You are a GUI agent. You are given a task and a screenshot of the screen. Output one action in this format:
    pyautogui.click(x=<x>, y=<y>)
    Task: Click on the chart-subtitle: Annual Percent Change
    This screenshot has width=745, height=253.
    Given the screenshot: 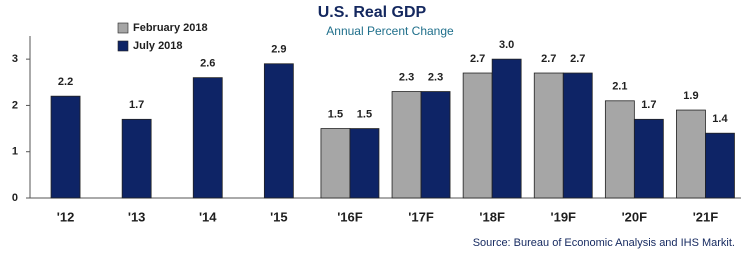 What is the action you would take?
    pyautogui.click(x=390, y=31)
    